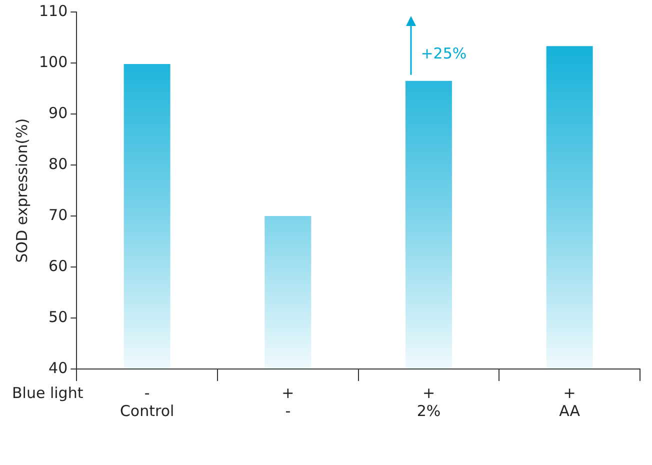  What do you see at coordinates (443, 53) in the screenshot?
I see `annotation: +25%` at bounding box center [443, 53].